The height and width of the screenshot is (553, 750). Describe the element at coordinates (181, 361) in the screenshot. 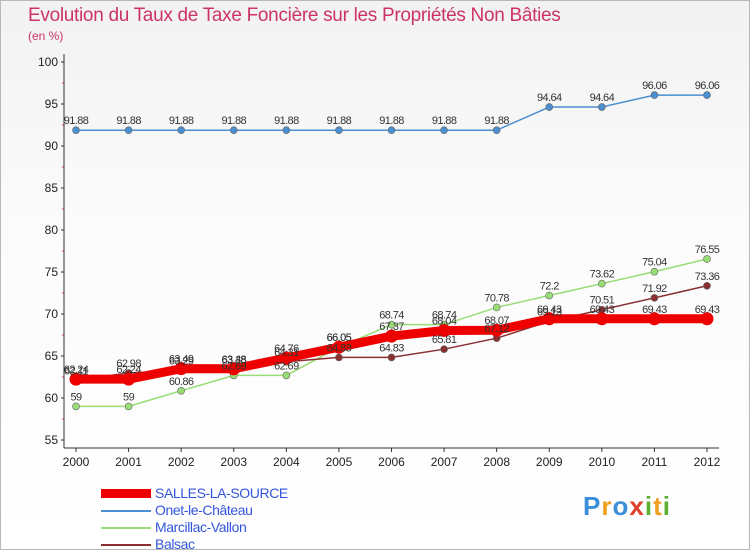

I see `data-label: 63.29` at that location.